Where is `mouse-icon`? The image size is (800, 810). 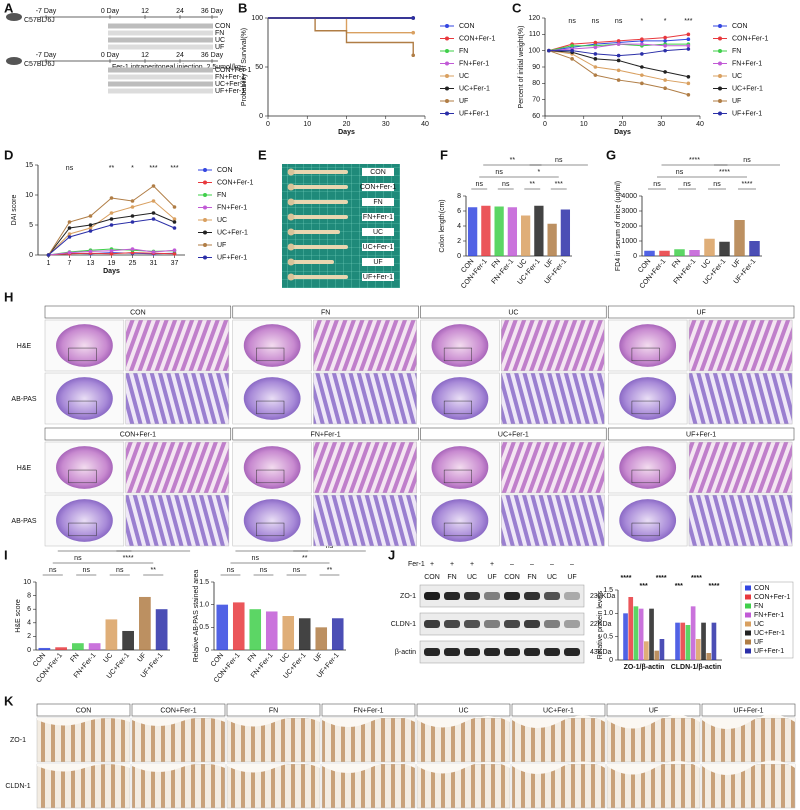
mouse-icon is located at coordinates (14, 61).